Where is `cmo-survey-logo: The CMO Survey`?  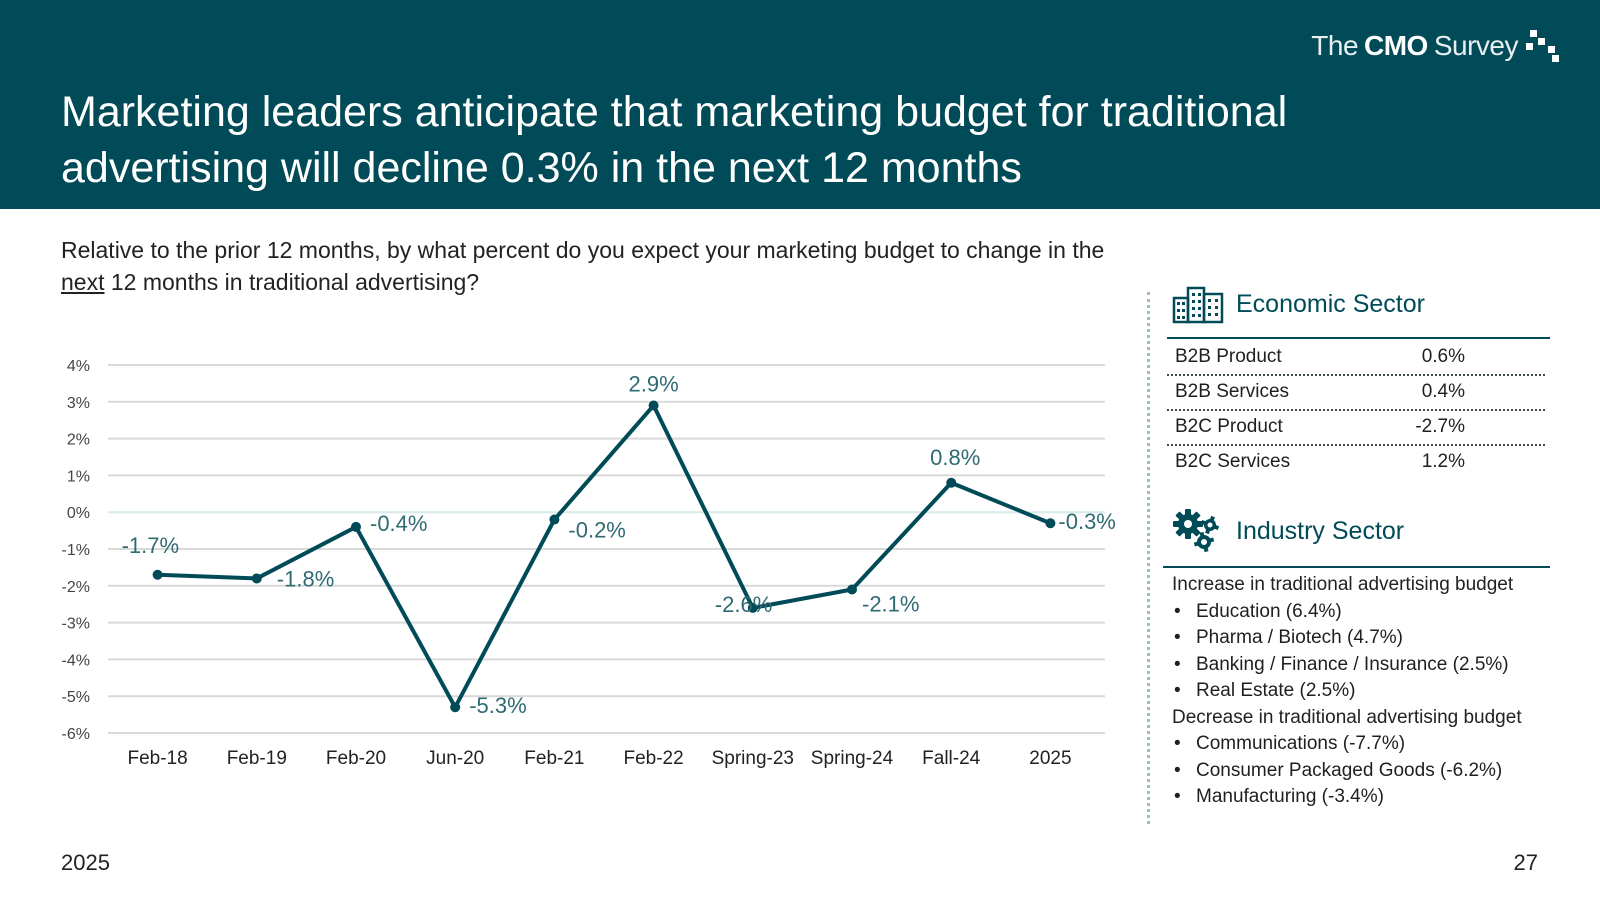
cmo-survey-logo: The CMO Survey is located at coordinates (1435, 47).